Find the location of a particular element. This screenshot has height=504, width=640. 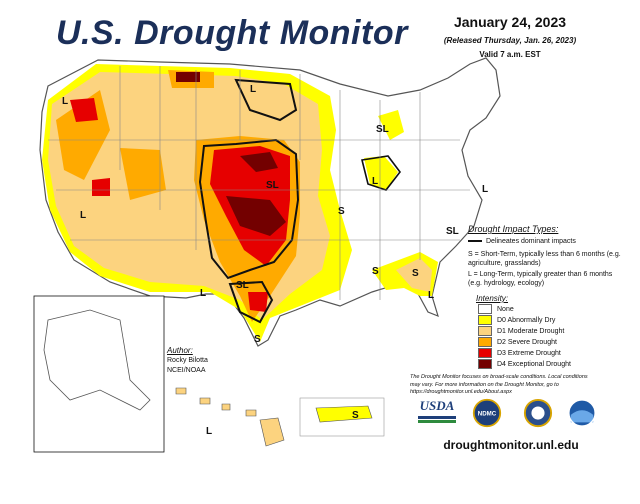

svg-text: NDMC is located at coordinates (487, 414).